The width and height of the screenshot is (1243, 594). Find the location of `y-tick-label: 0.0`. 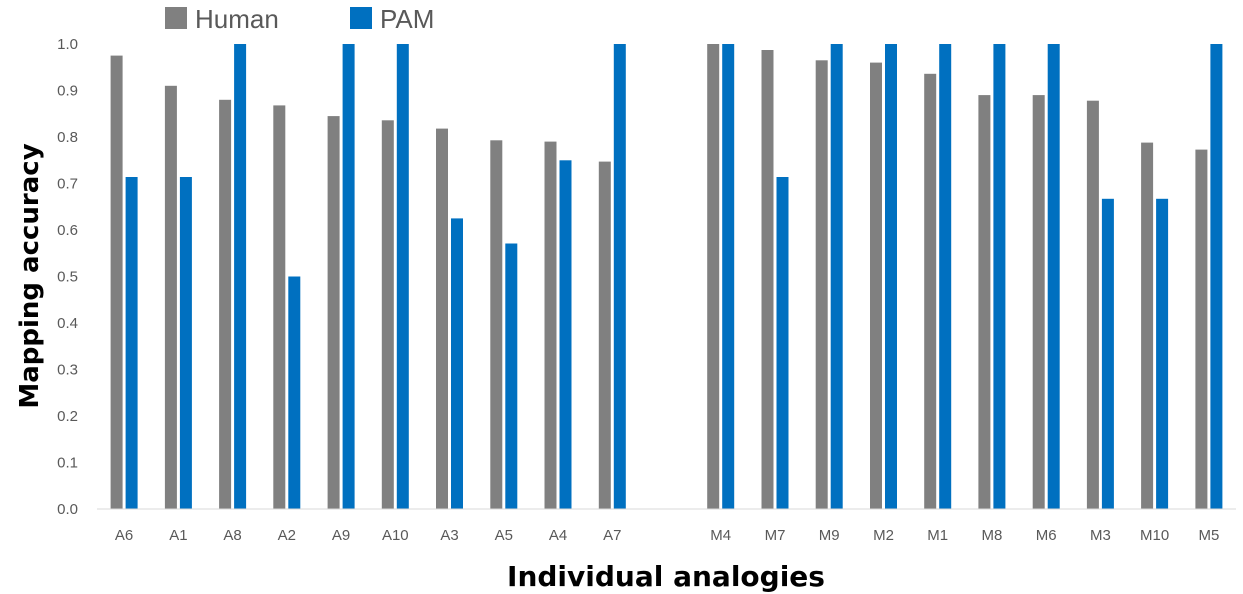

y-tick-label: 0.0 is located at coordinates (67, 509).